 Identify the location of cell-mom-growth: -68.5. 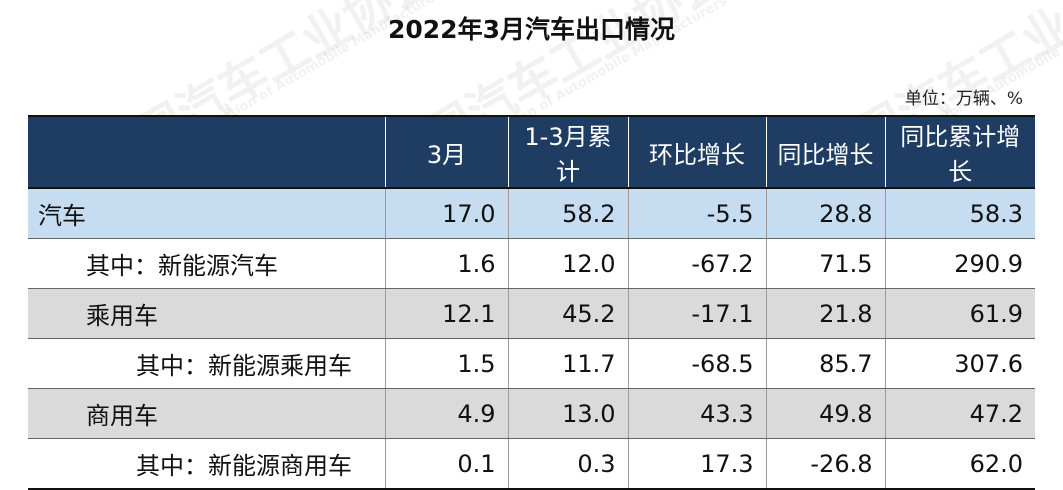
(697, 363).